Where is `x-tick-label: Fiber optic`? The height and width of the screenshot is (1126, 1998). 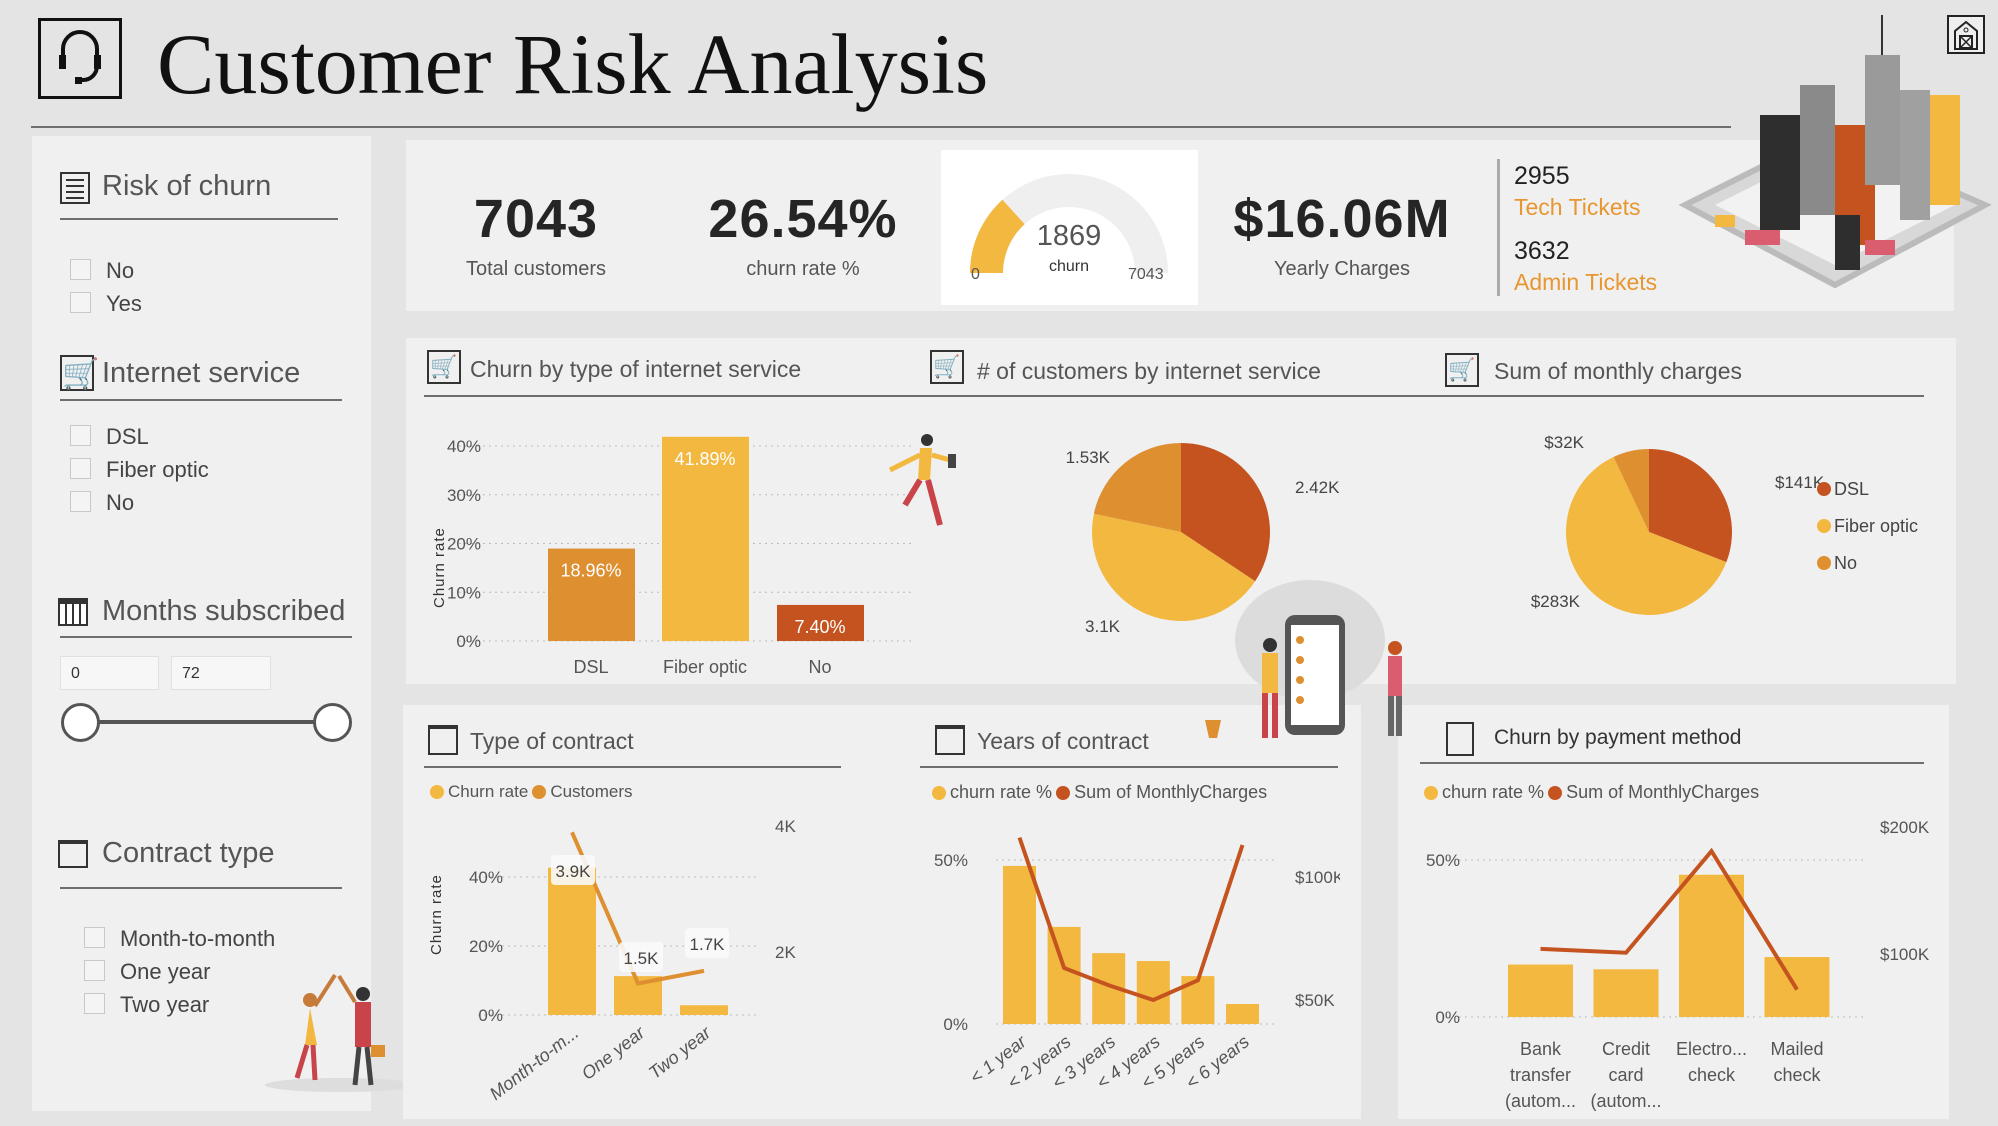 x-tick-label: Fiber optic is located at coordinates (705, 667).